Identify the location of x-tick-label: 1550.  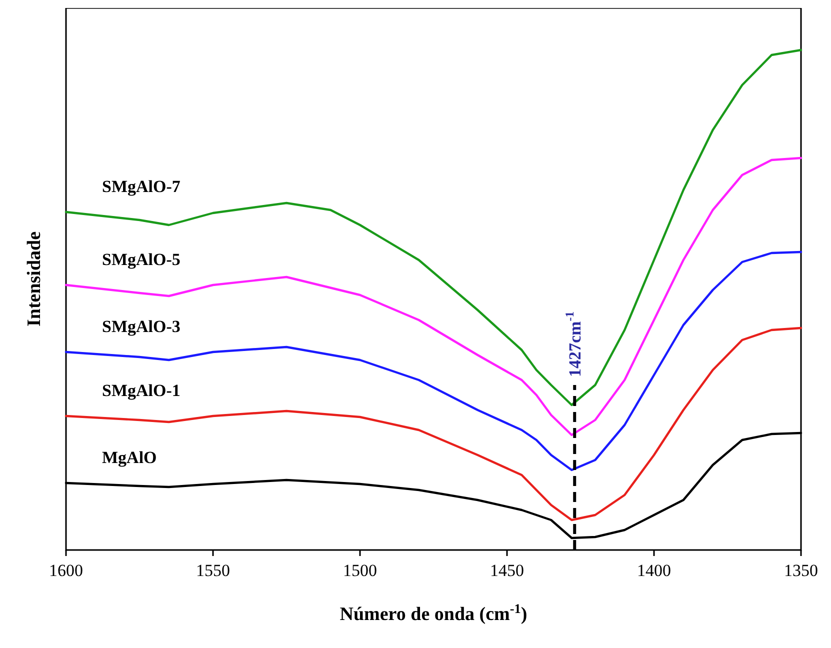
(213, 570).